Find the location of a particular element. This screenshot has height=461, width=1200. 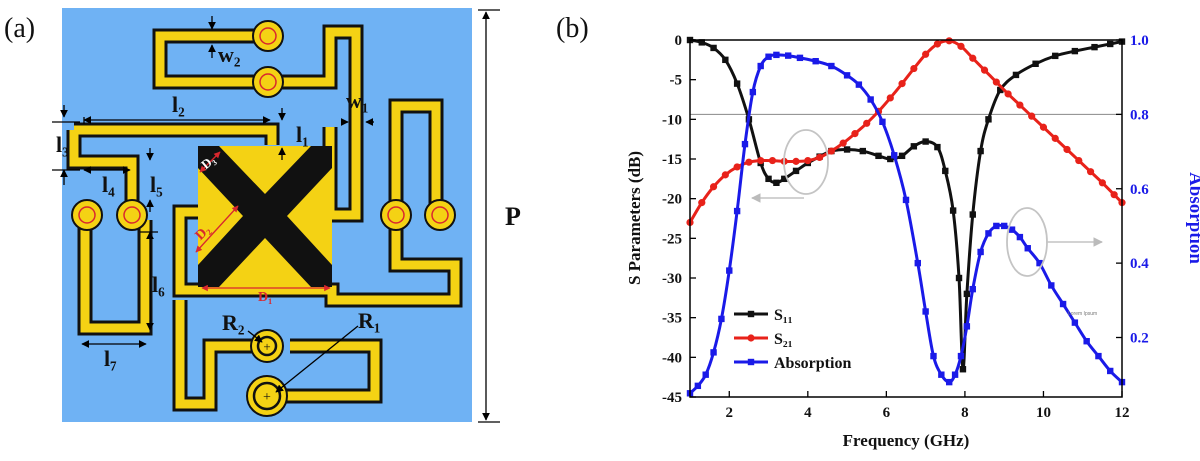

s-parameter-annotation-ellipse is located at coordinates (806, 162).